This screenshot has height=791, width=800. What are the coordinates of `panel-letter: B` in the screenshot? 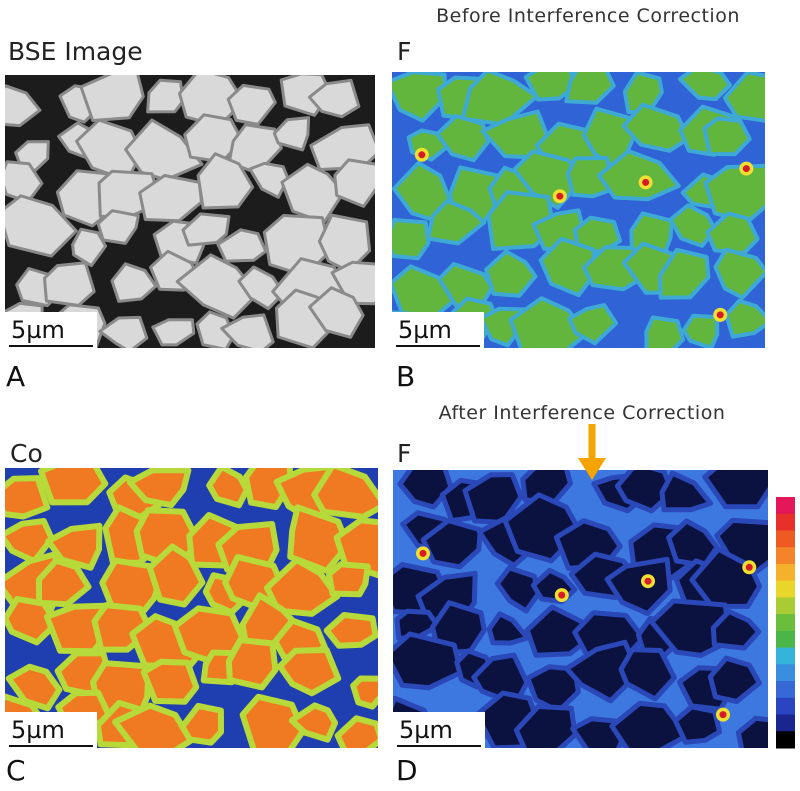 It's located at (405, 376).